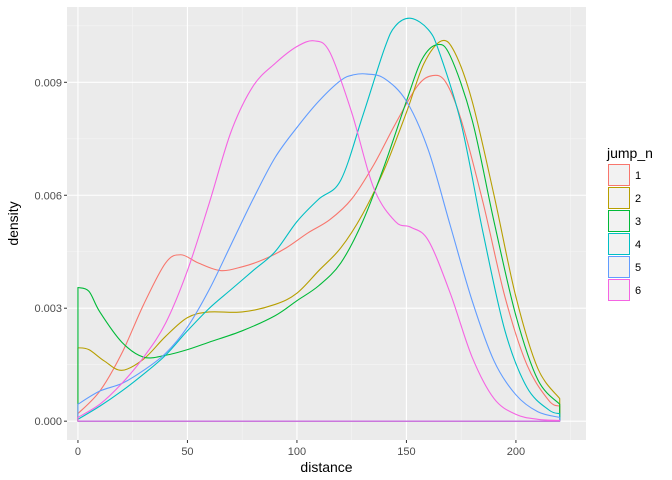  What do you see at coordinates (187, 452) in the screenshot?
I see `x-tick-label: 50` at bounding box center [187, 452].